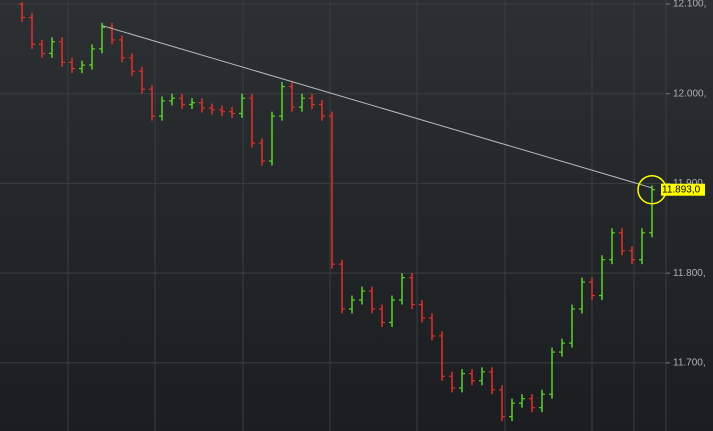 This screenshot has height=431, width=713. I want to click on y-tick-label: 12.000,, so click(689, 93).